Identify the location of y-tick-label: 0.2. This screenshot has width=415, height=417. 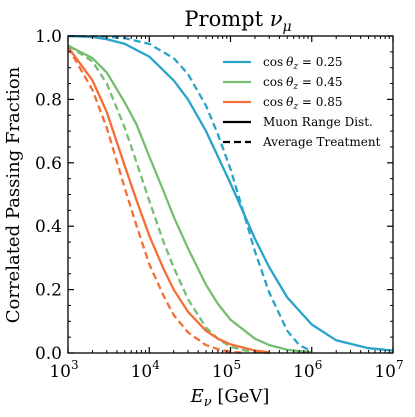
(48, 291).